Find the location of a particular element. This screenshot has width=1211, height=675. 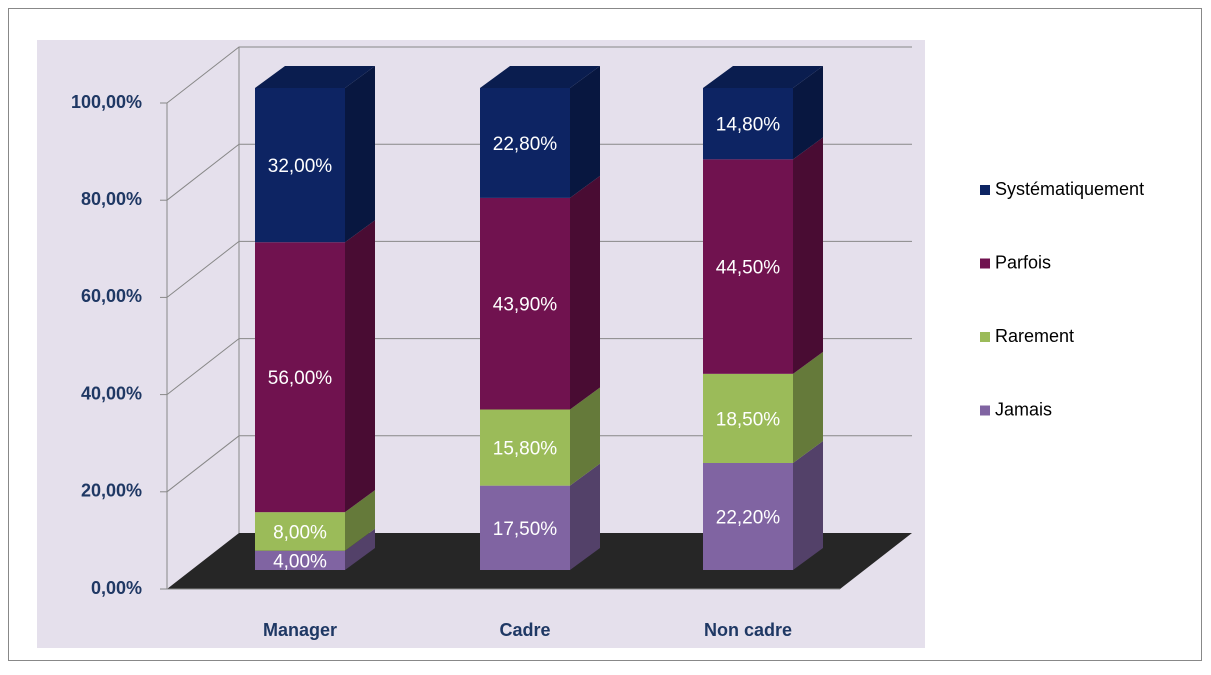

y-tick-label: 100,00% is located at coordinates (106, 102).